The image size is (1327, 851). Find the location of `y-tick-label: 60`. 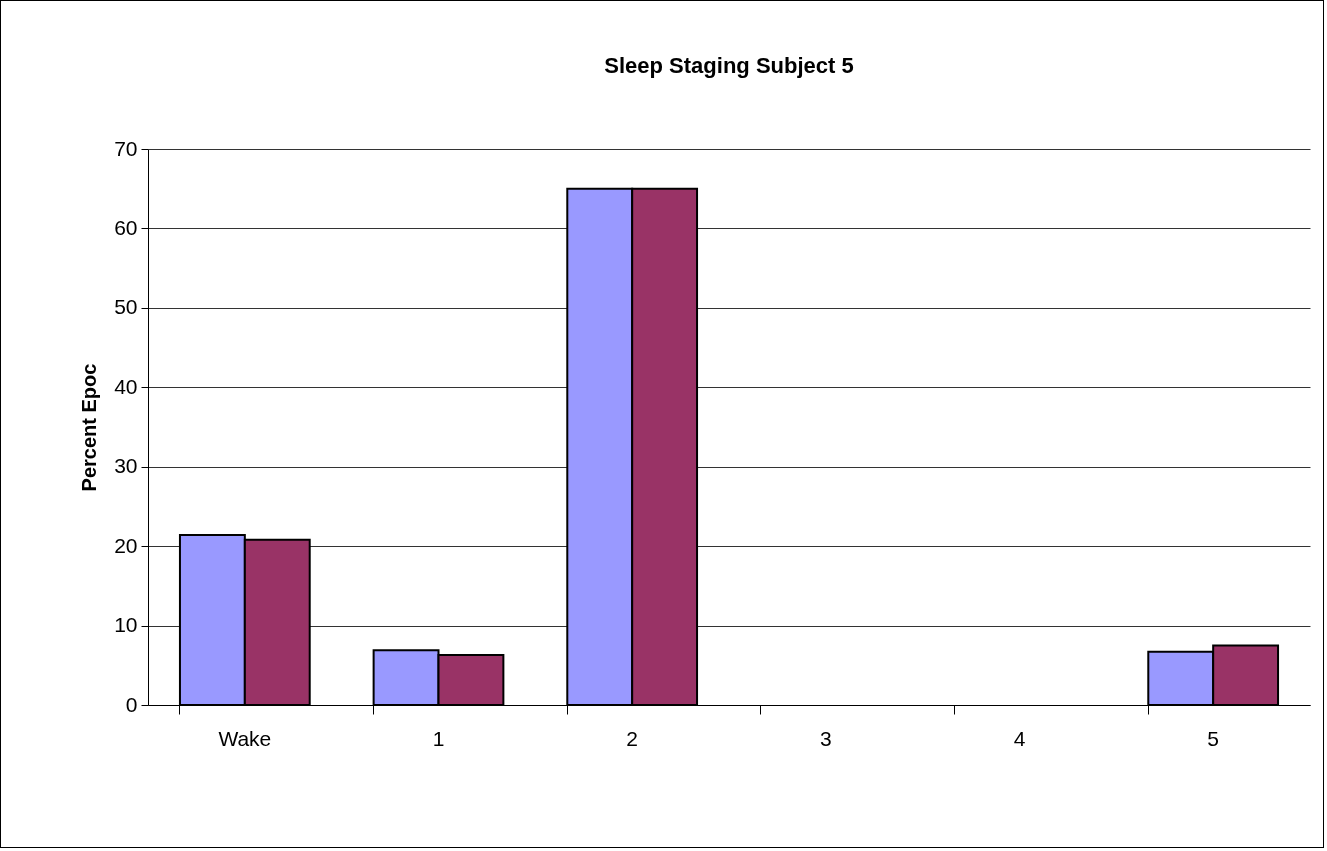

y-tick-label: 60 is located at coordinates (126, 227).